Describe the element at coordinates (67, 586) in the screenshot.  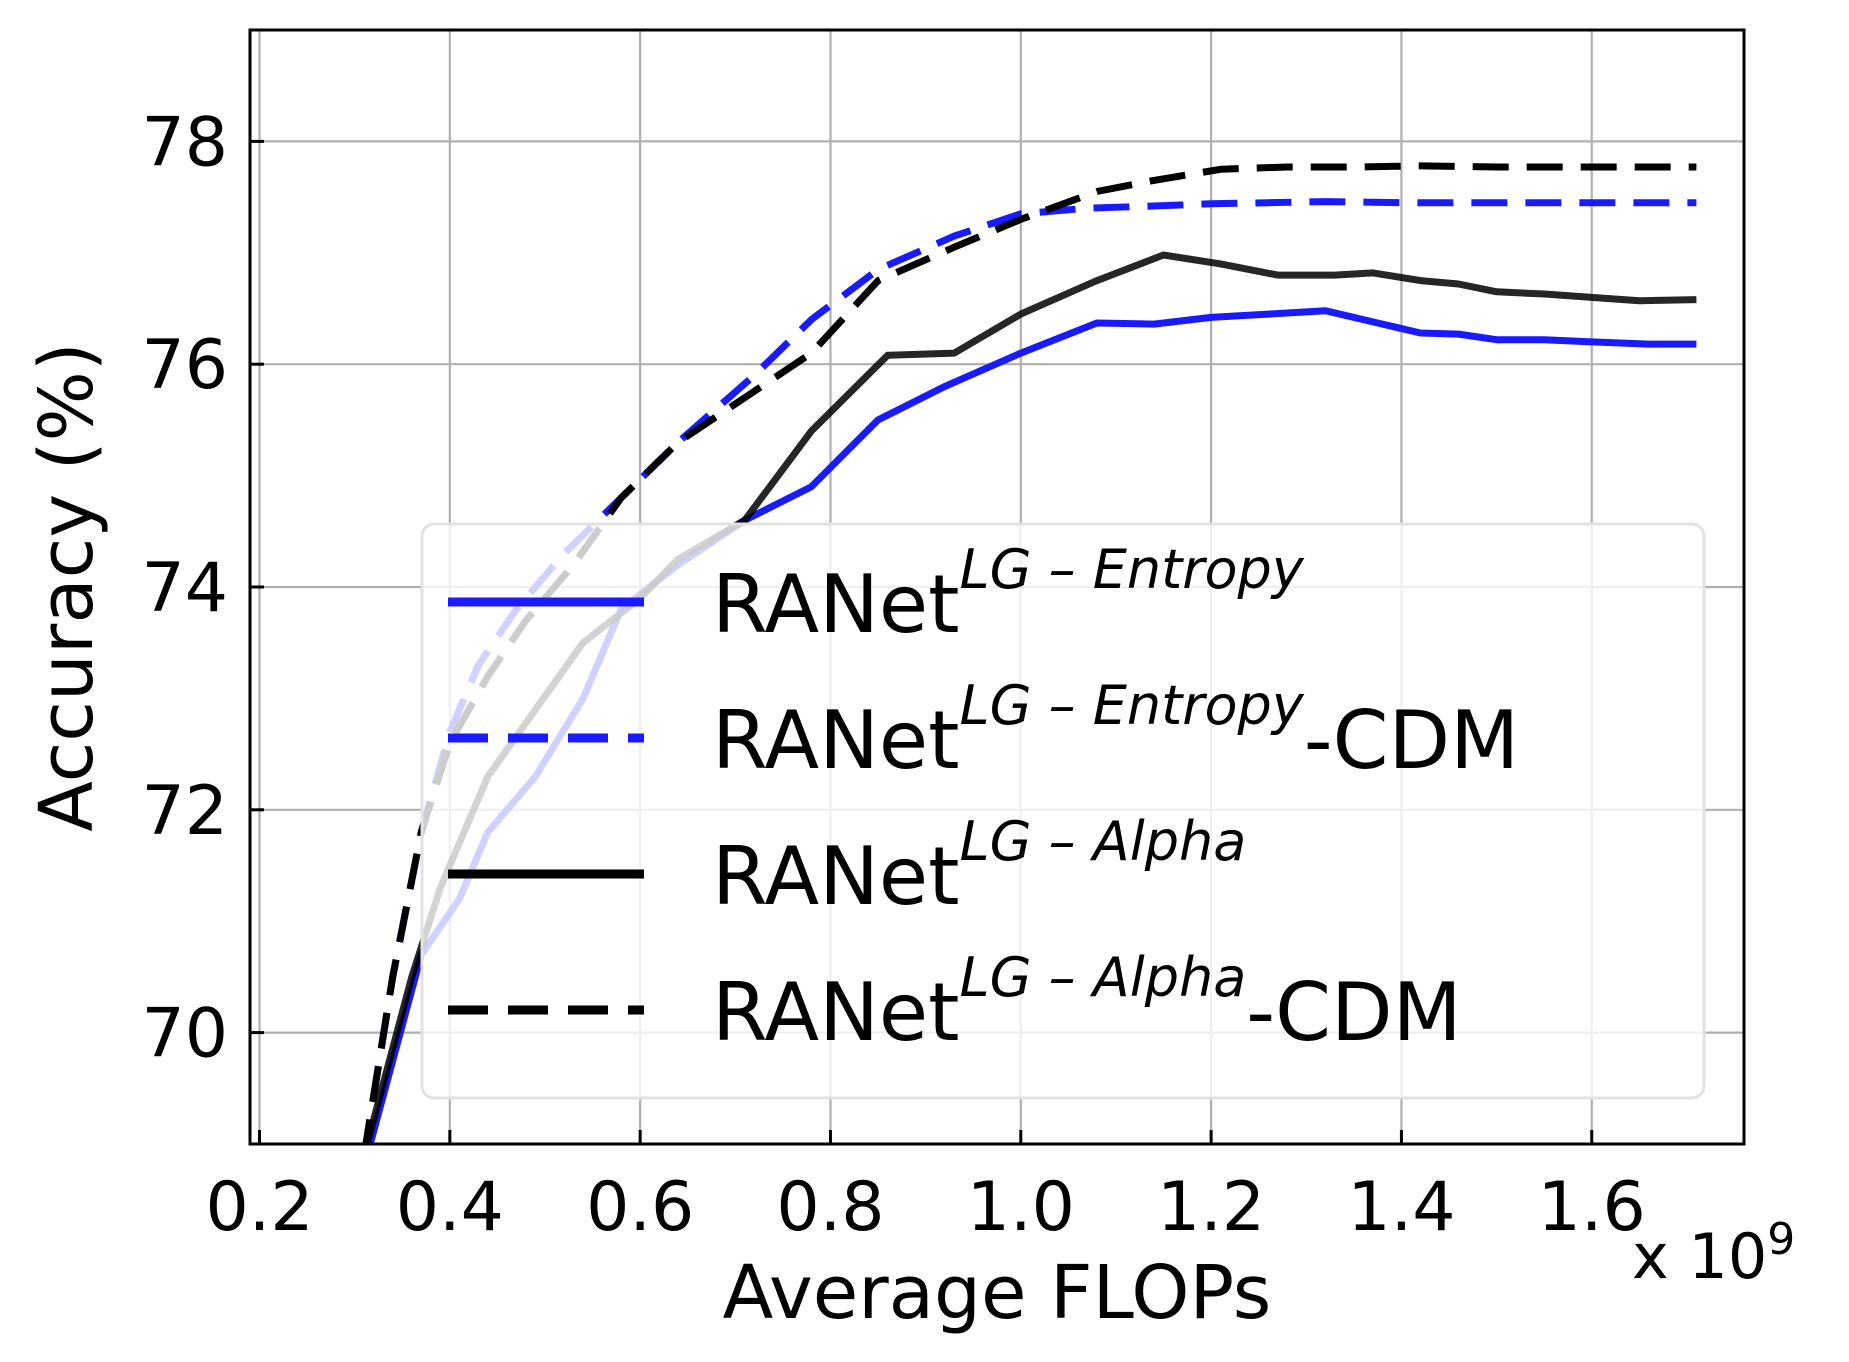
I see `y-axis-label: Accuracy (%)` at that location.